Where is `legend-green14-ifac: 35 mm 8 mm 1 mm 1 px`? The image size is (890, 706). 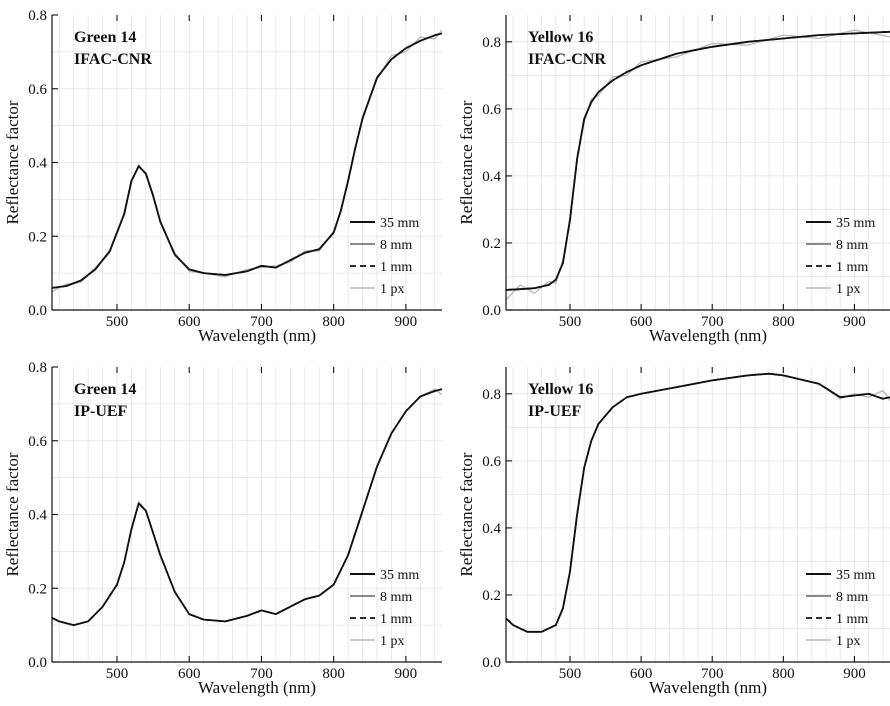 legend-green14-ifac: 35 mm 8 mm 1 mm 1 px is located at coordinates (384, 256).